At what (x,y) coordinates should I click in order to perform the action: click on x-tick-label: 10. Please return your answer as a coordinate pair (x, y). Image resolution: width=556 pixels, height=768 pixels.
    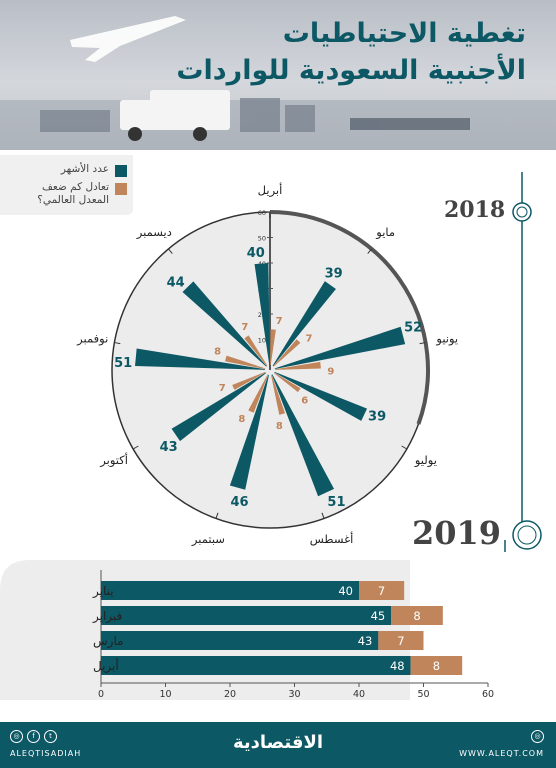
    Looking at the image, I should click on (165, 694).